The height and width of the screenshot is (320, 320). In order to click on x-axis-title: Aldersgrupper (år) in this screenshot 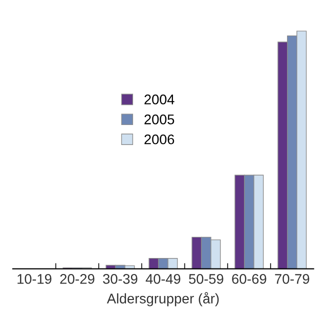, I will do `click(162, 299)`.